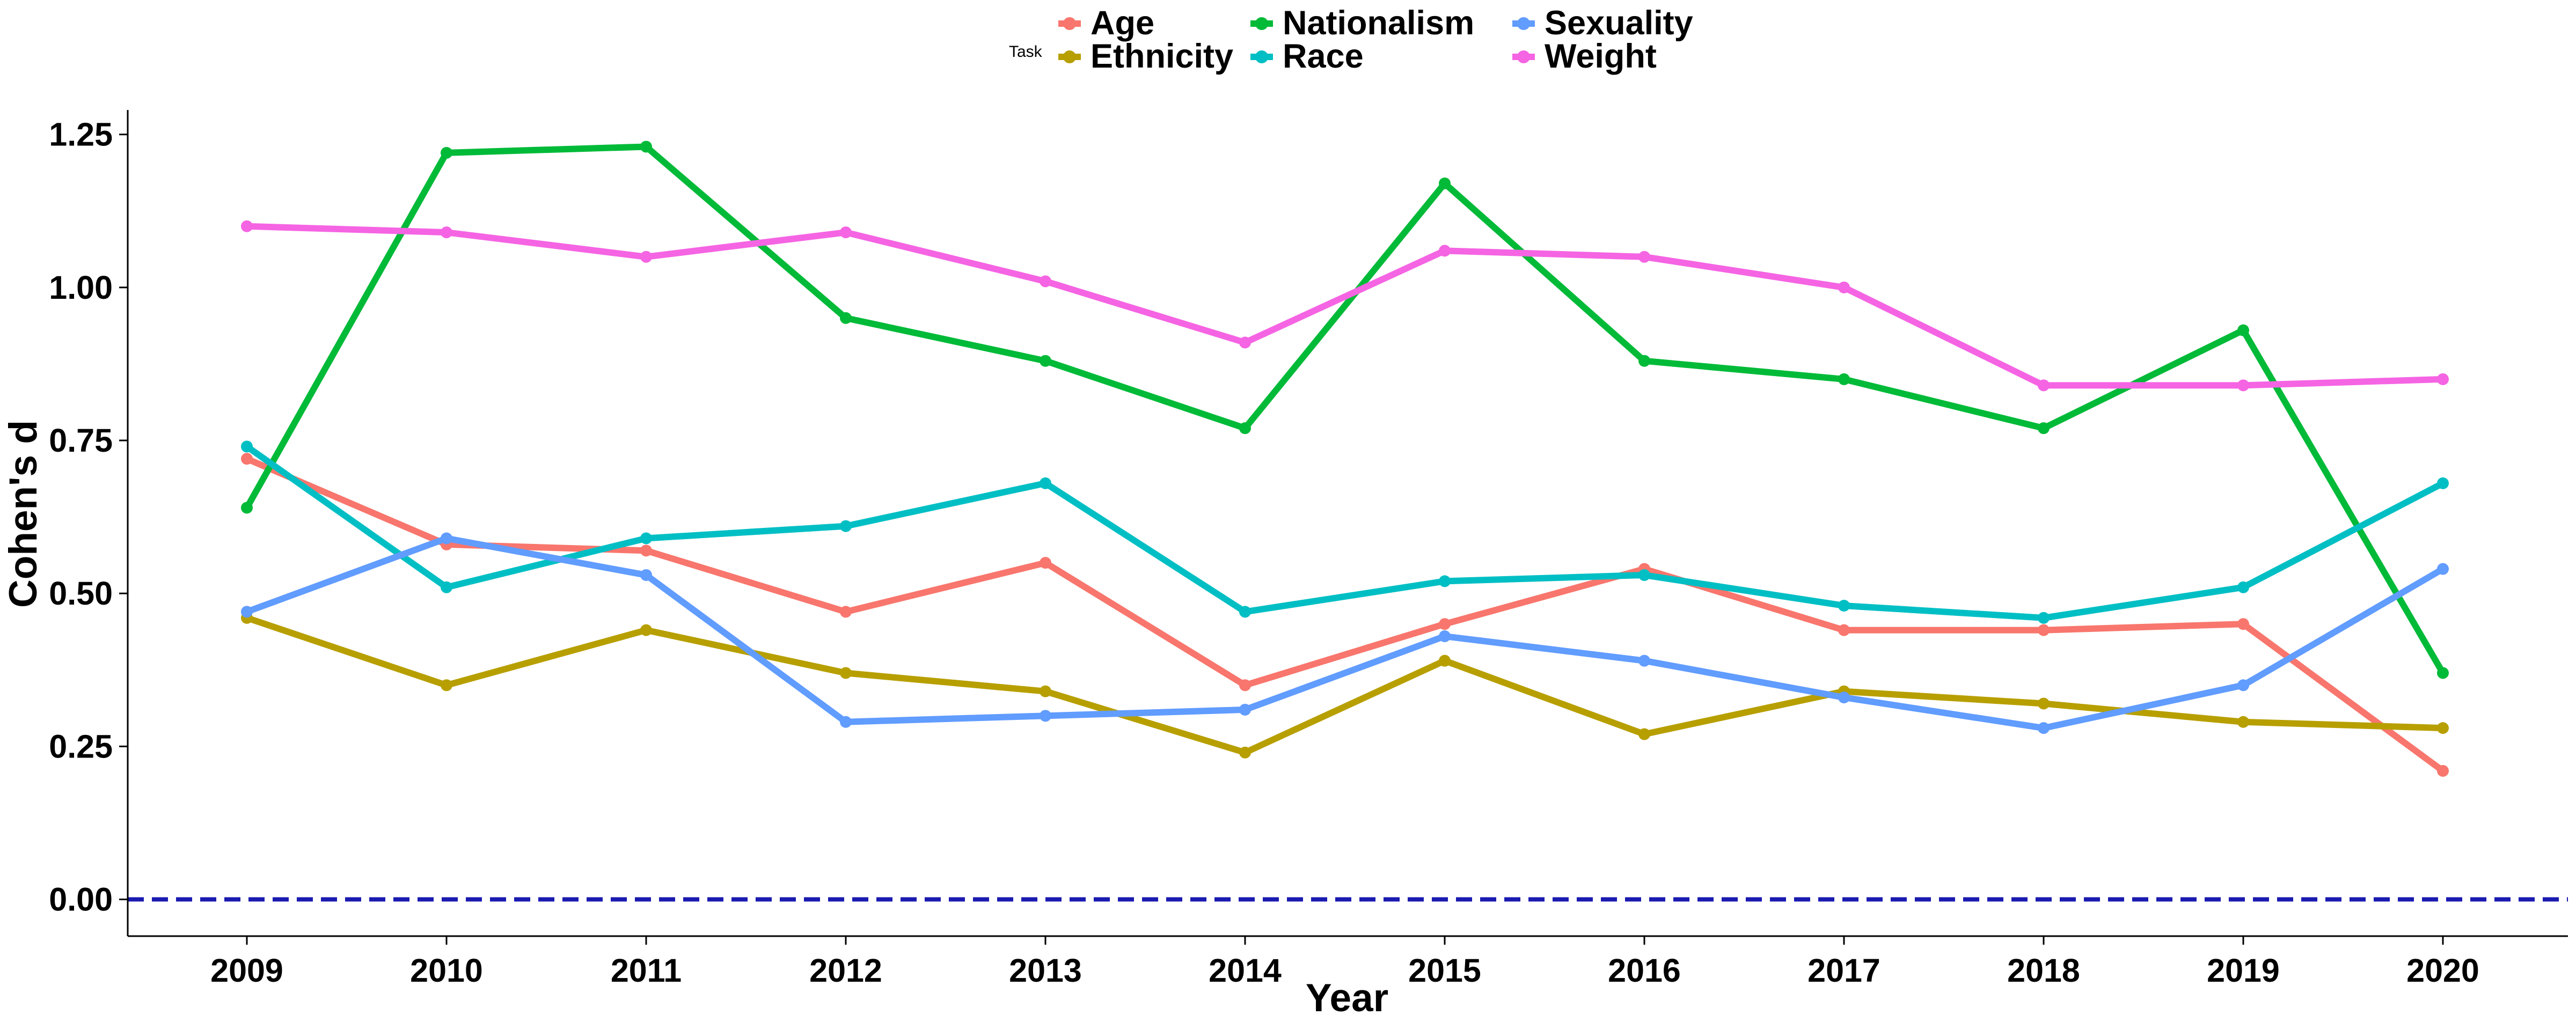 Image resolution: width=2576 pixels, height=1030 pixels. What do you see at coordinates (1307, 57) in the screenshot?
I see `legend-item-race: Race` at bounding box center [1307, 57].